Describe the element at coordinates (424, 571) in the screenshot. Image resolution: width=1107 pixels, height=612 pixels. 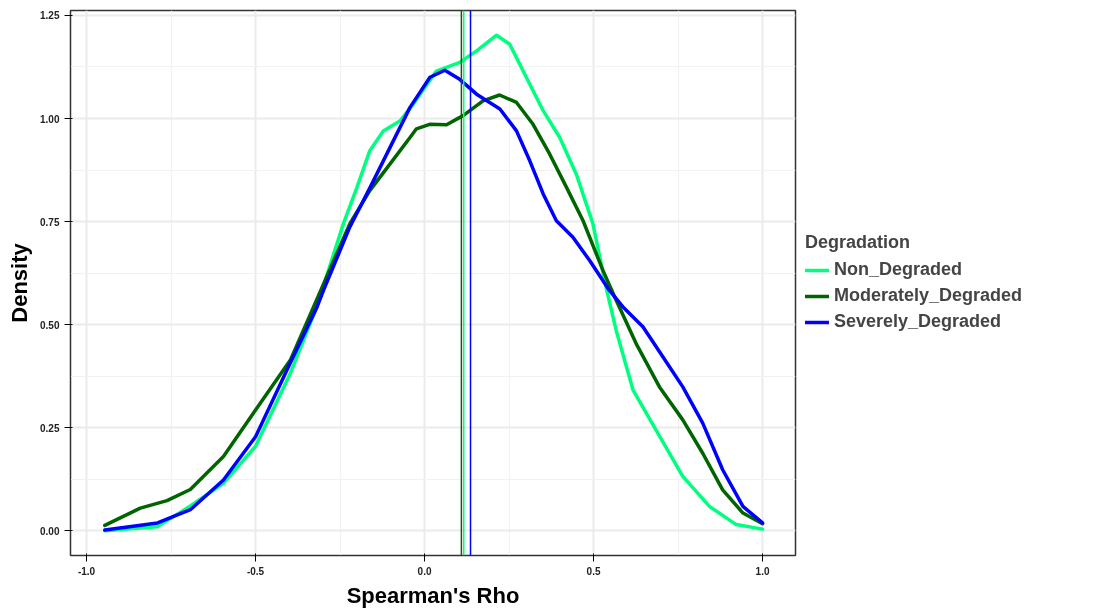
I see `x-tick-label: 0.0` at that location.